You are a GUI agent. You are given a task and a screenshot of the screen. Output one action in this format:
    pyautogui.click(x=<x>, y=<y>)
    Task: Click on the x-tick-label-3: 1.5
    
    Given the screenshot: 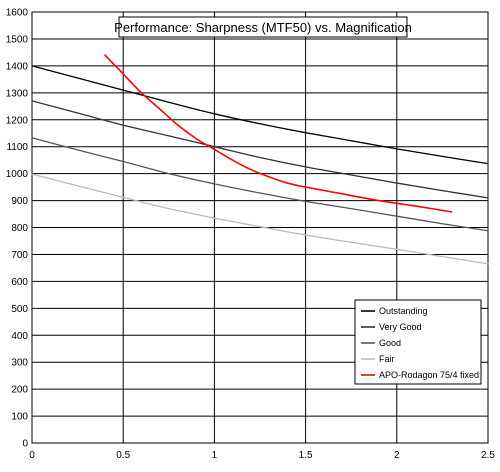 What is the action you would take?
    pyautogui.click(x=306, y=455)
    